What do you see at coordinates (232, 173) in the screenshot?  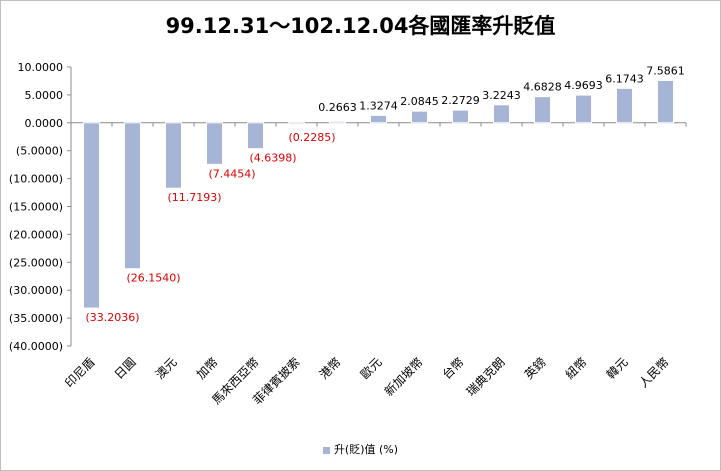 I see `data-label: (7.4454)` at bounding box center [232, 173].